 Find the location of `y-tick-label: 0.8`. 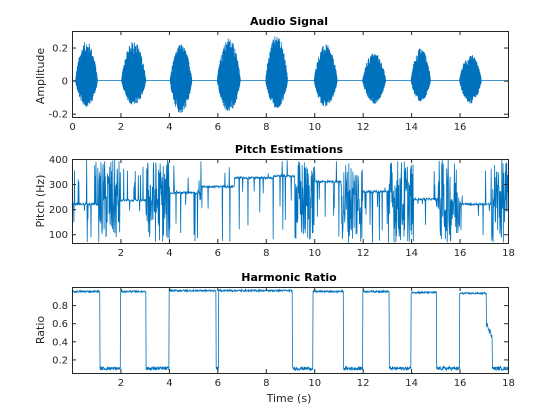

y-tick-label: 0.8 is located at coordinates (60, 306).